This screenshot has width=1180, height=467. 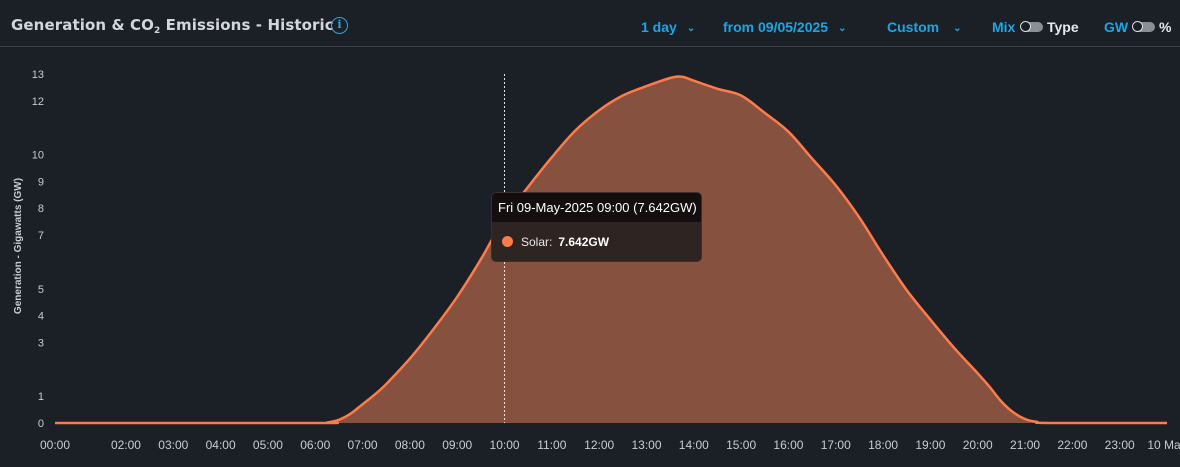 What do you see at coordinates (1031, 26) in the screenshot?
I see `mix-type-toggle` at bounding box center [1031, 26].